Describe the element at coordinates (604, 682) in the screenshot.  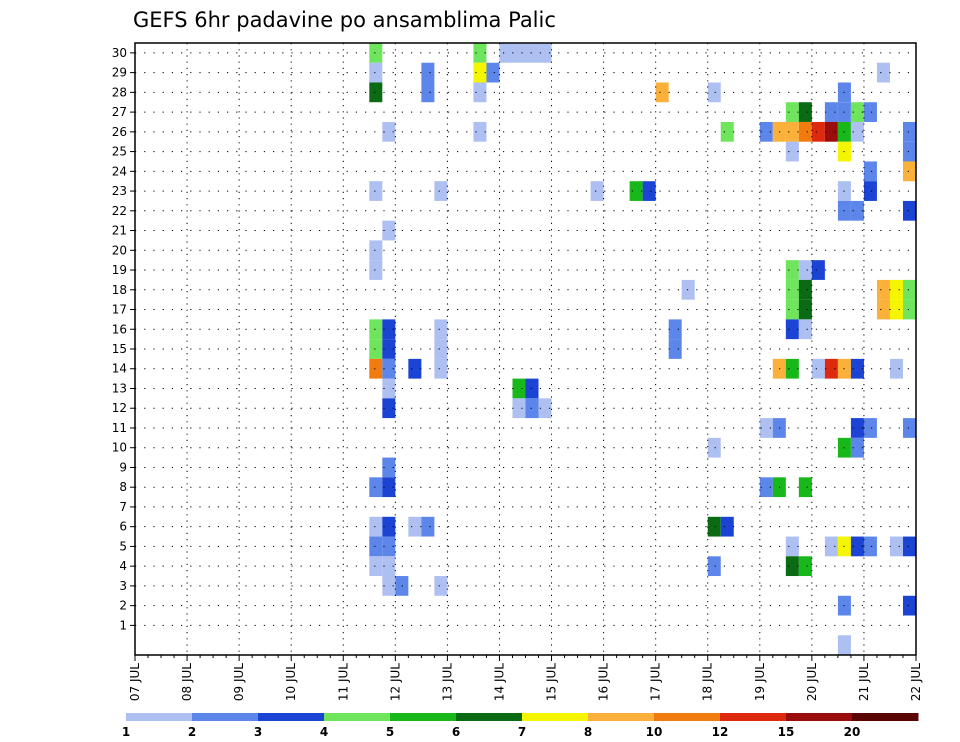
I see `x-tick-label: 16 JUL` at that location.